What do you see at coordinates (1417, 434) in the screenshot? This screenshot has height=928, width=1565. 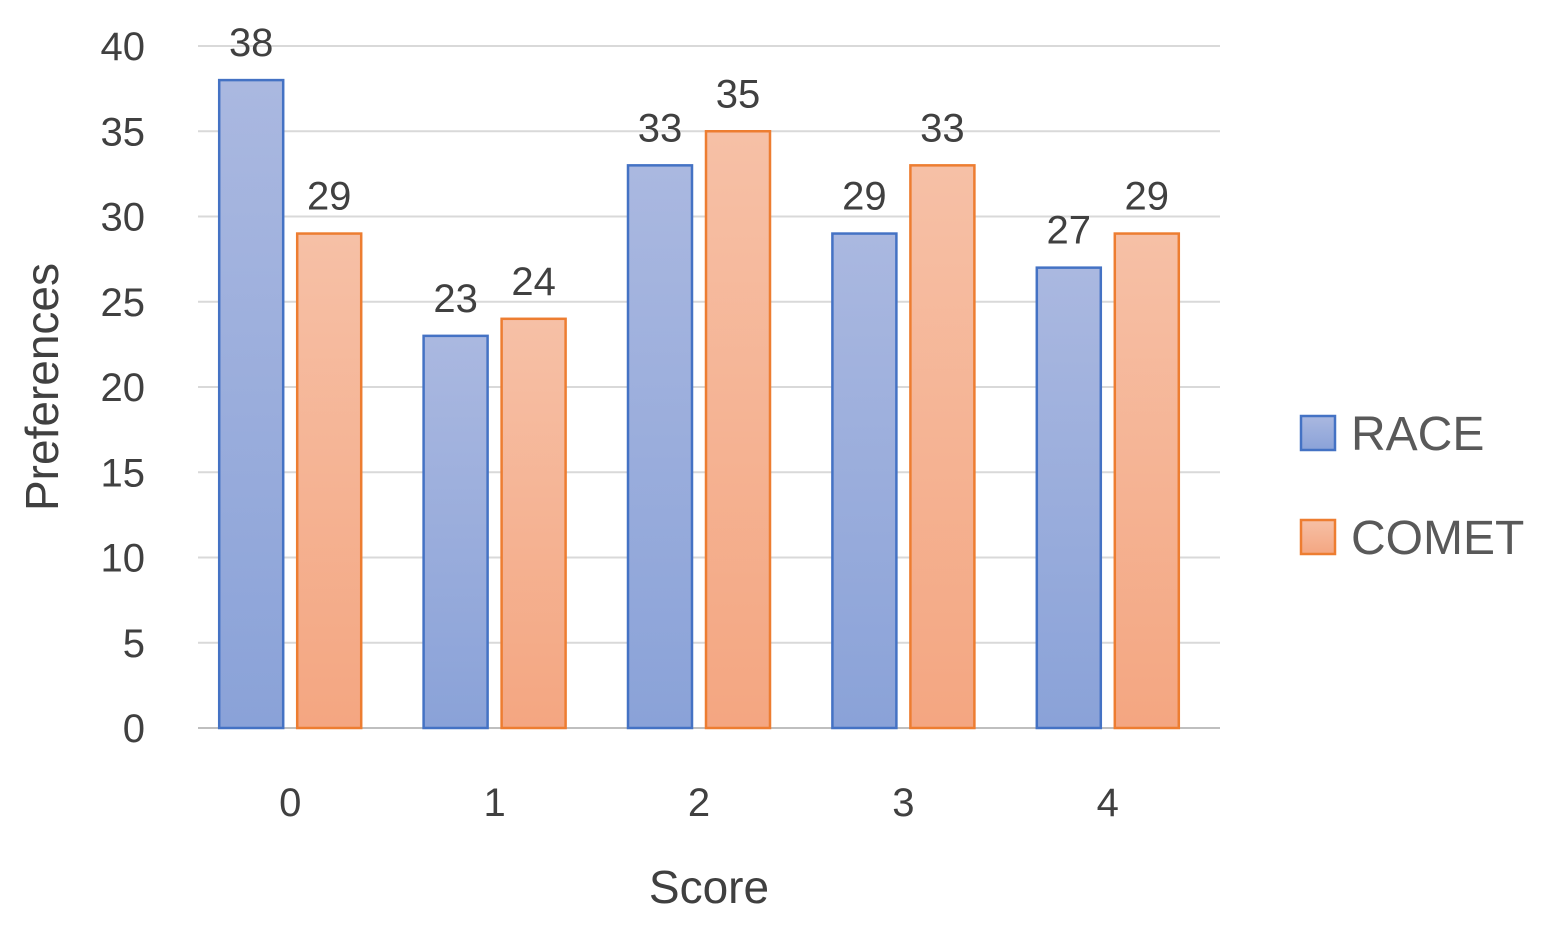 I see `legend-label-race: RACE` at bounding box center [1417, 434].